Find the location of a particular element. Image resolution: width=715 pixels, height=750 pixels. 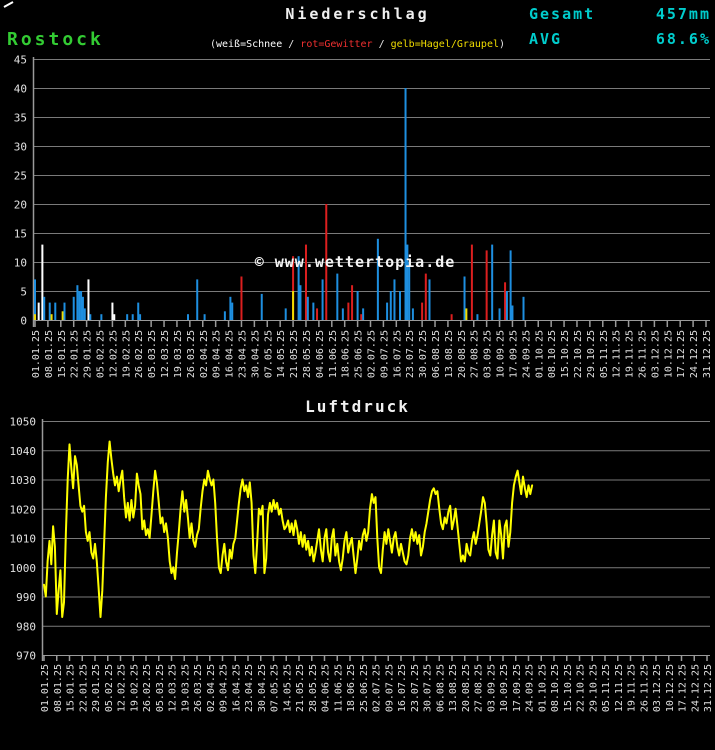

total-value: 457mm is located at coordinates (683, 14).